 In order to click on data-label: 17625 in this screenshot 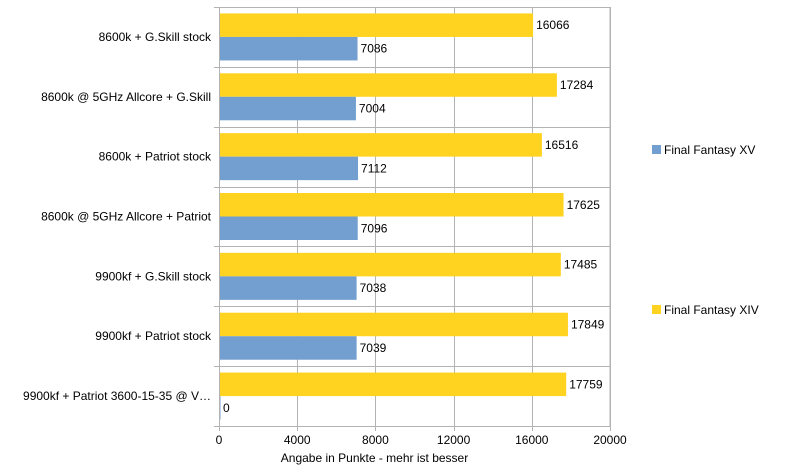, I will do `click(584, 205)`.